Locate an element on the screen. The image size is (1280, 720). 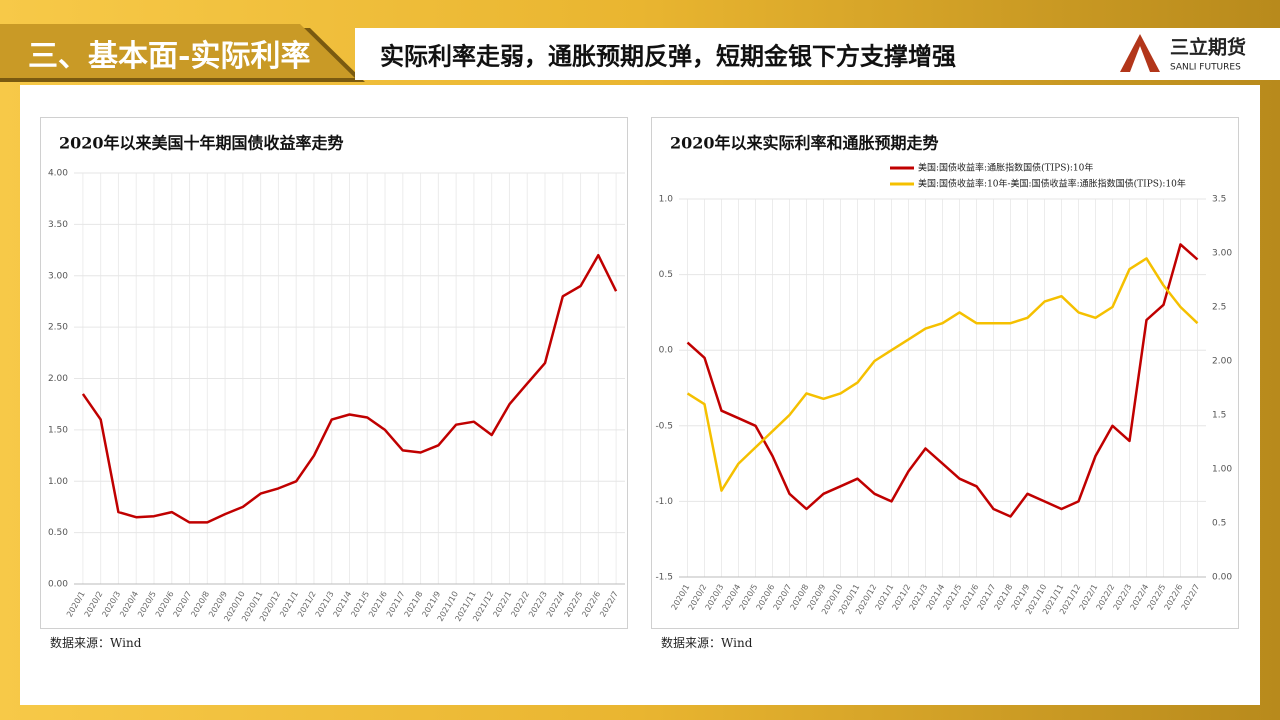
y-tick-label: 2.5 is located at coordinates (1219, 308).